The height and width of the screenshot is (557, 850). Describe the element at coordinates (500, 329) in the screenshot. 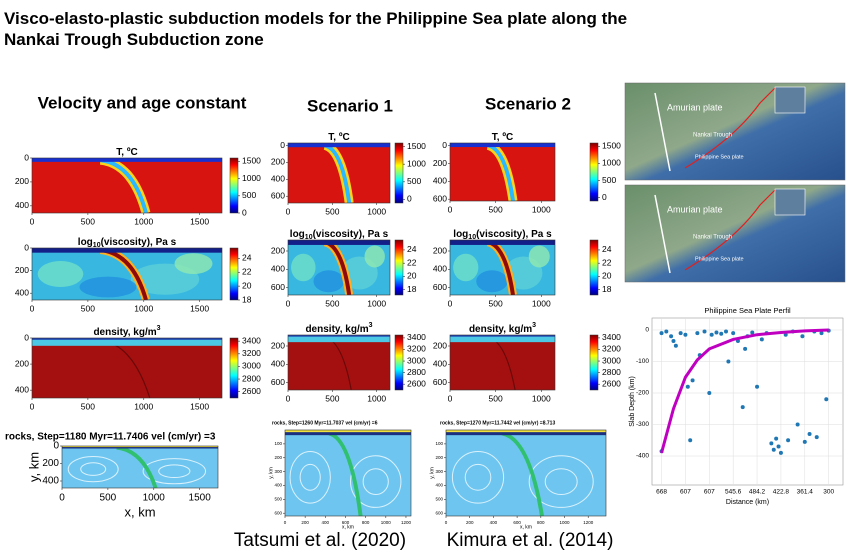

I see `title-text: density, kg/m` at that location.